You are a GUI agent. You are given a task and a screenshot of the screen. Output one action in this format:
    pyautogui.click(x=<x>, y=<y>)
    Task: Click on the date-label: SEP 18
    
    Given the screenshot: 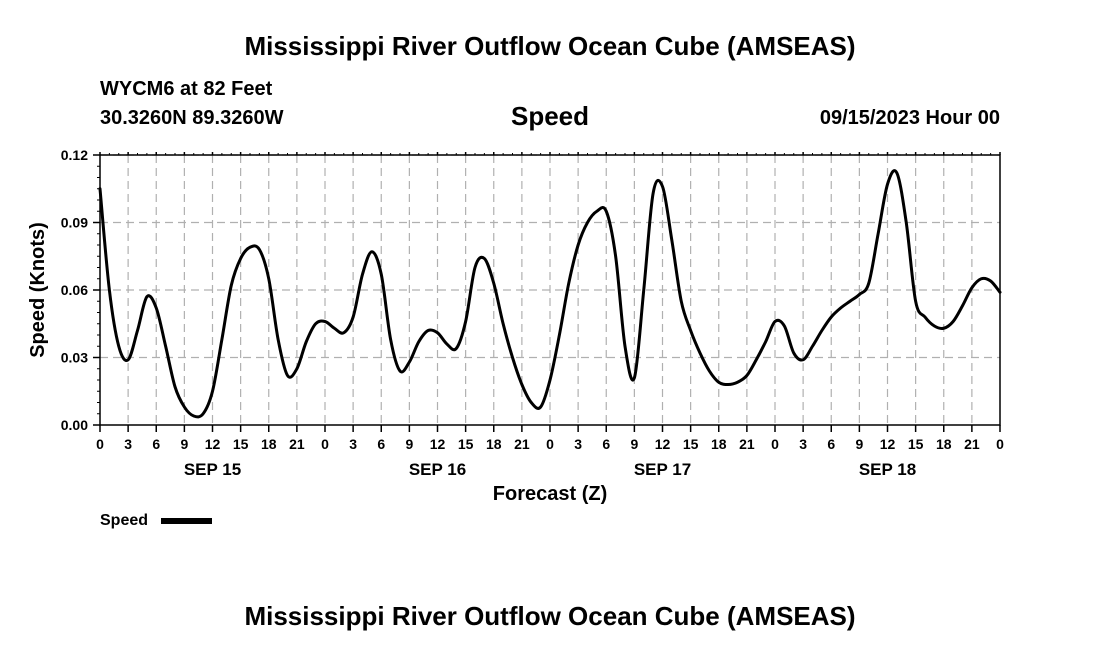 What is the action you would take?
    pyautogui.click(x=887, y=469)
    